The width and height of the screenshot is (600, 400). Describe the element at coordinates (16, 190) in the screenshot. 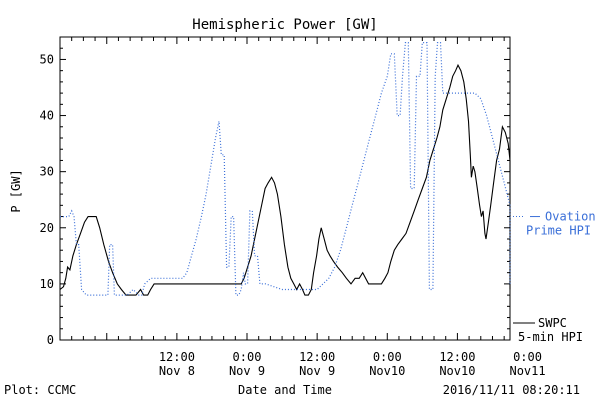

I see `y-axis-label: P [GW]` at that location.